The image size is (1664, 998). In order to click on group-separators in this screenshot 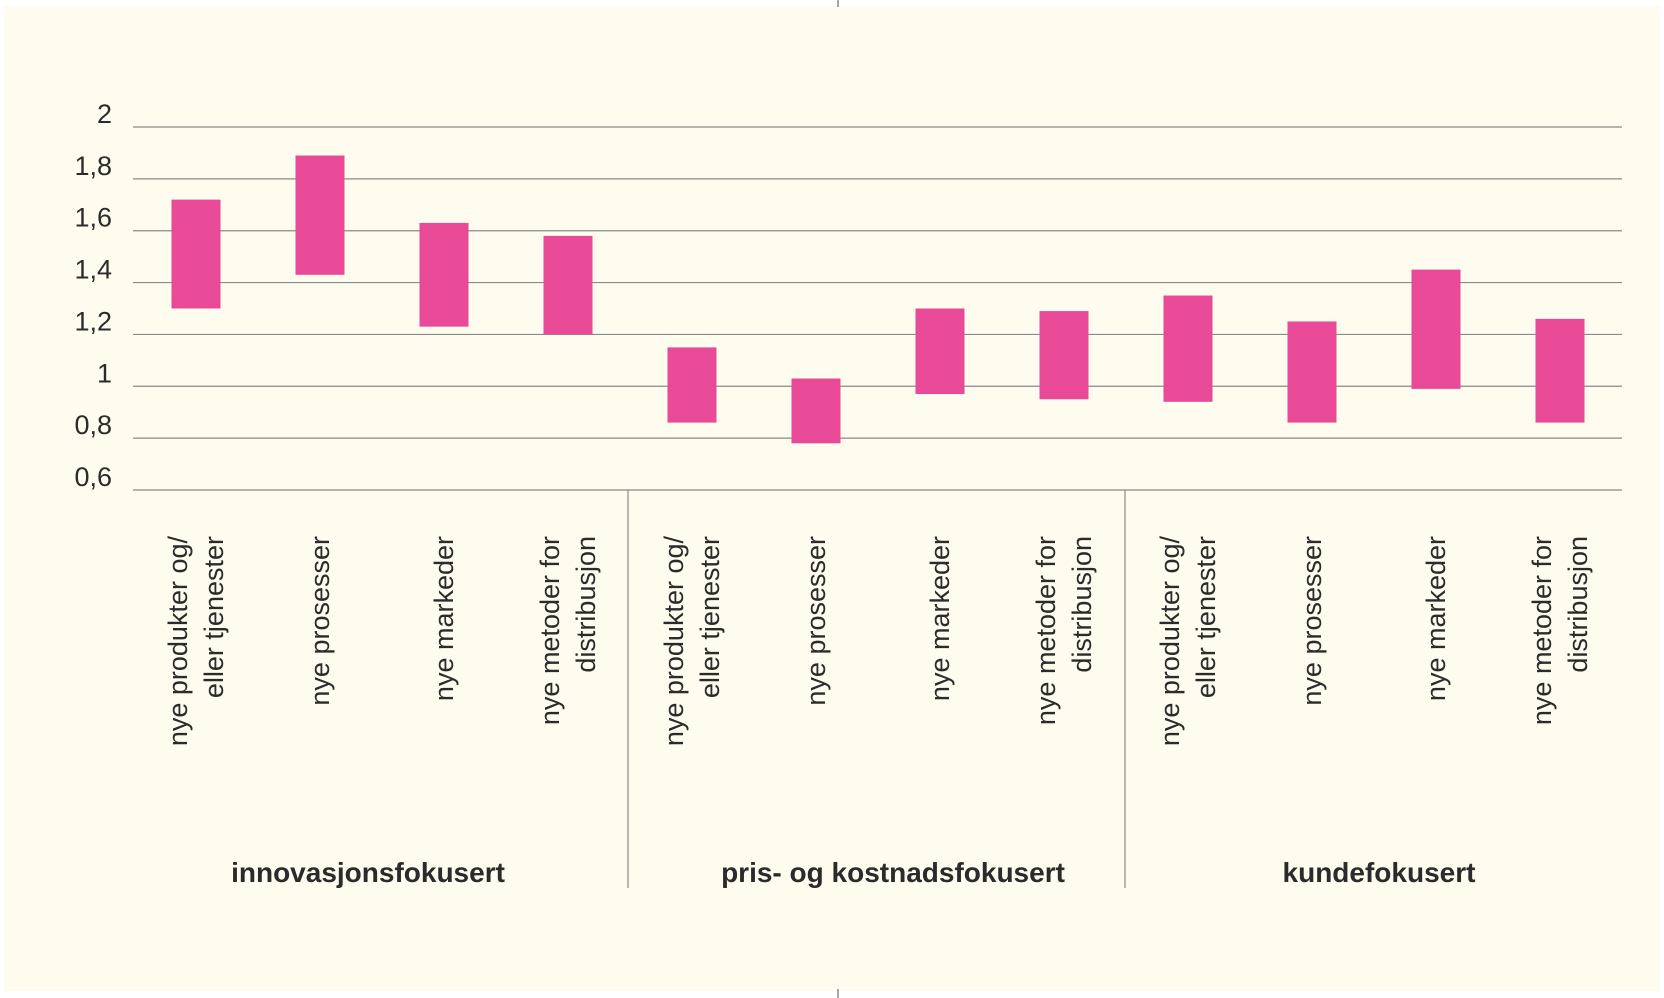, I will do `click(876, 689)`.